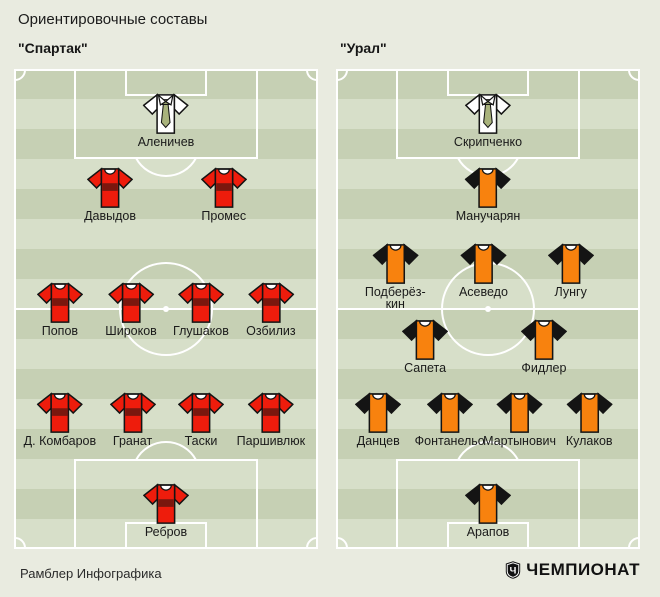 This screenshot has height=597, width=660. Describe the element at coordinates (488, 532) in the screenshot. I see `player-name-label: Арапов` at that location.